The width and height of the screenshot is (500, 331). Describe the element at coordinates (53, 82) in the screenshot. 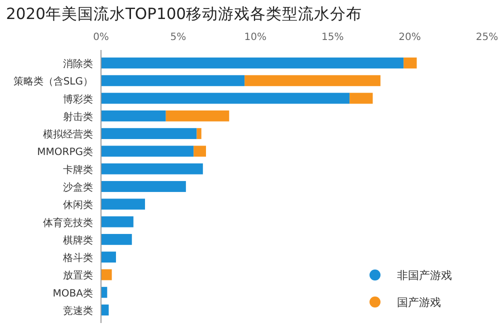

I see `y-tick-label: 策略类（含SLG）` at that location.